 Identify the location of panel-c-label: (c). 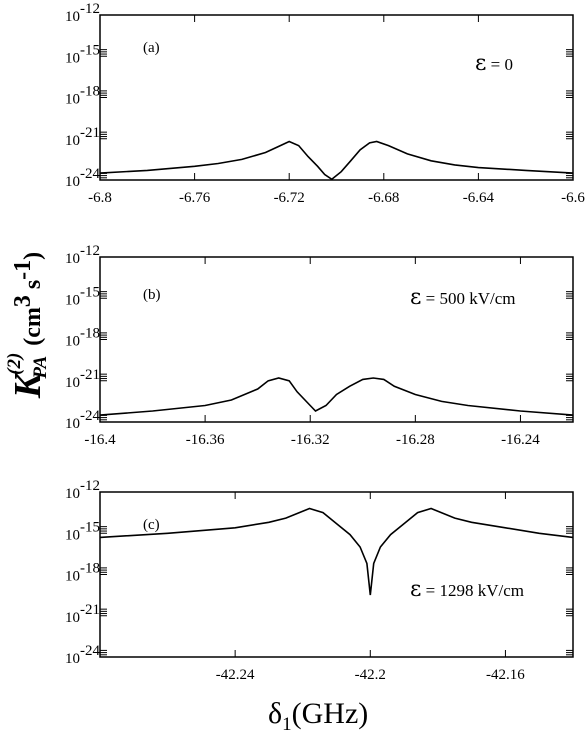
(151, 525).